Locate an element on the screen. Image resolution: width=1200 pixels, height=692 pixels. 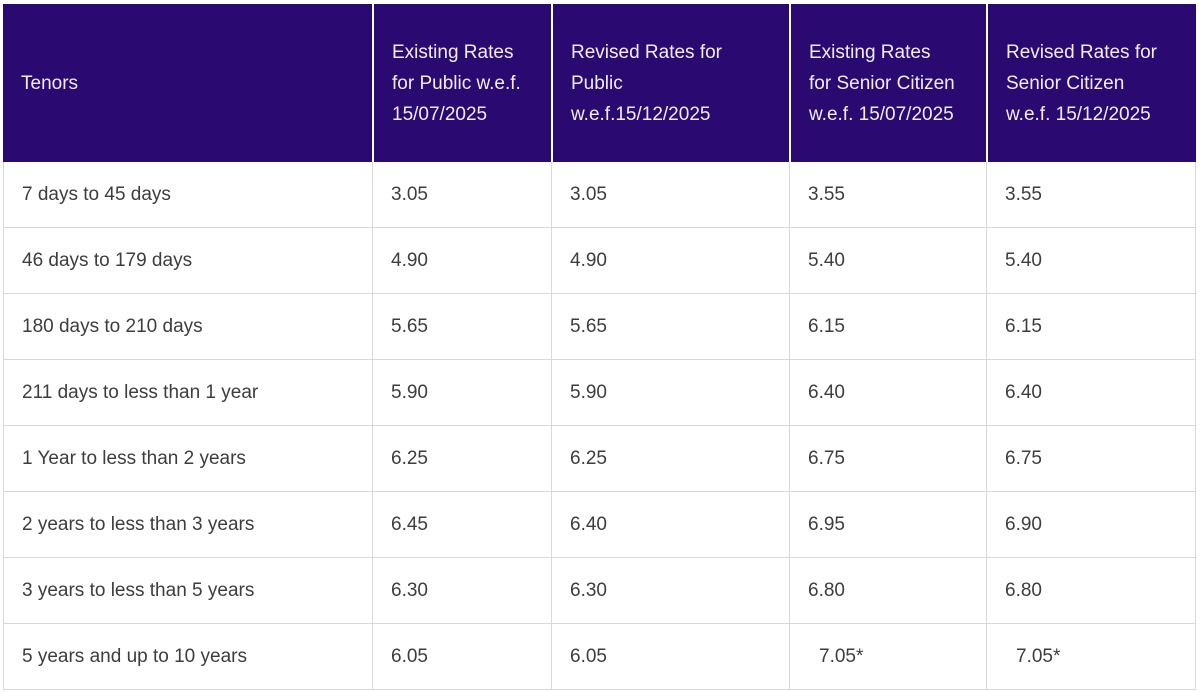
table-row: 46 days to 179 days 4.90 4.90 5.40 5.40 is located at coordinates (599, 261).